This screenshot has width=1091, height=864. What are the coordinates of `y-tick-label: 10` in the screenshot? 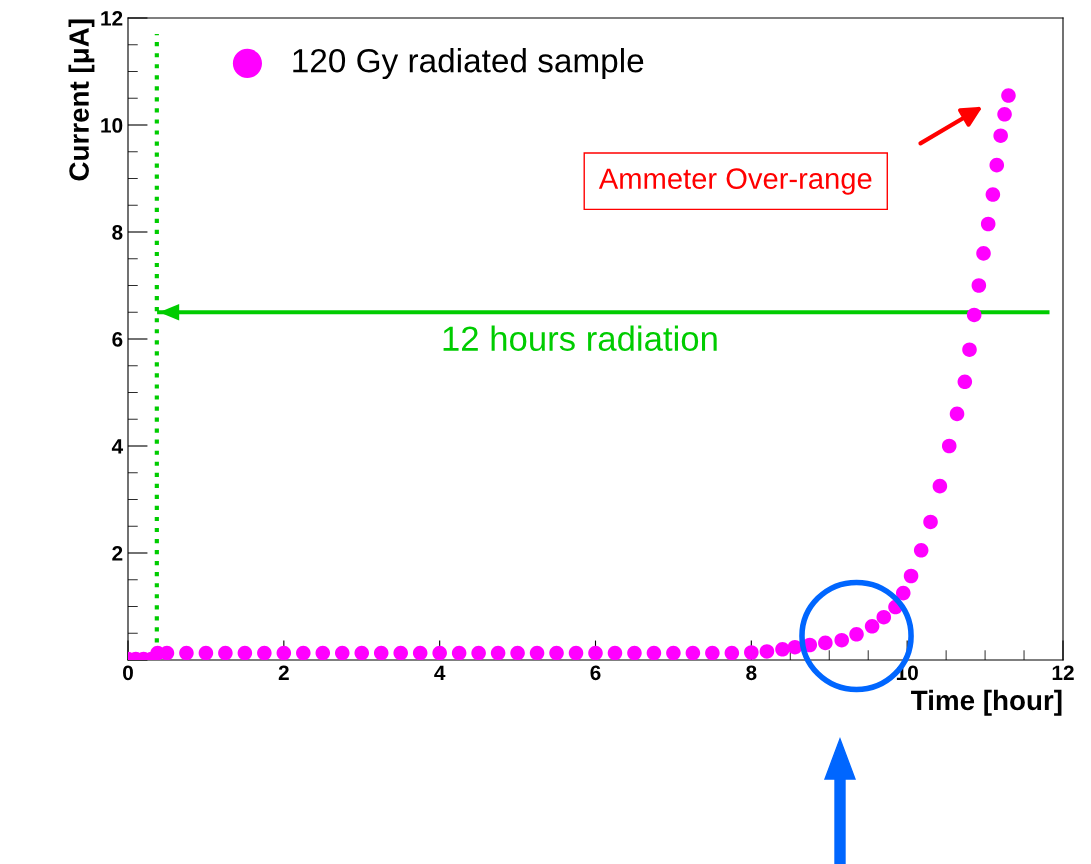 It's located at (112, 125).